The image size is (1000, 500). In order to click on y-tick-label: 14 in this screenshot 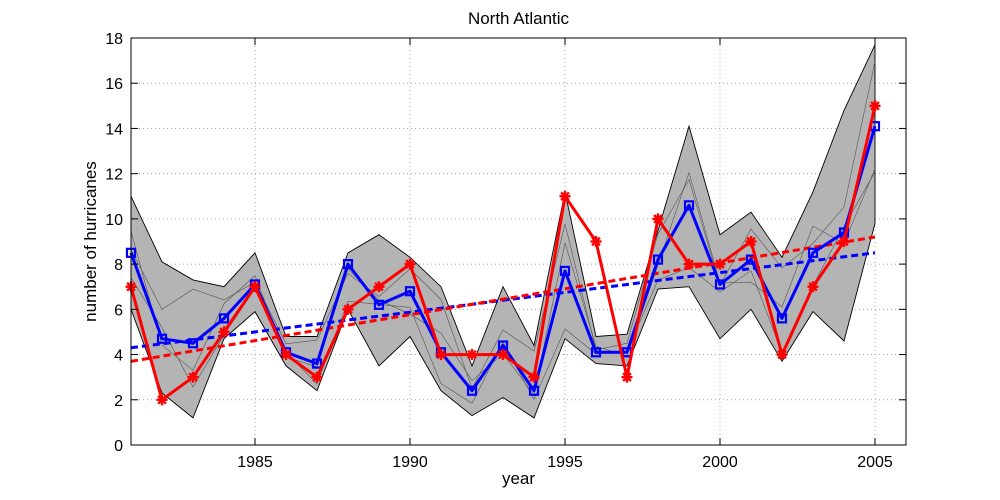, I will do `click(114, 129)`.